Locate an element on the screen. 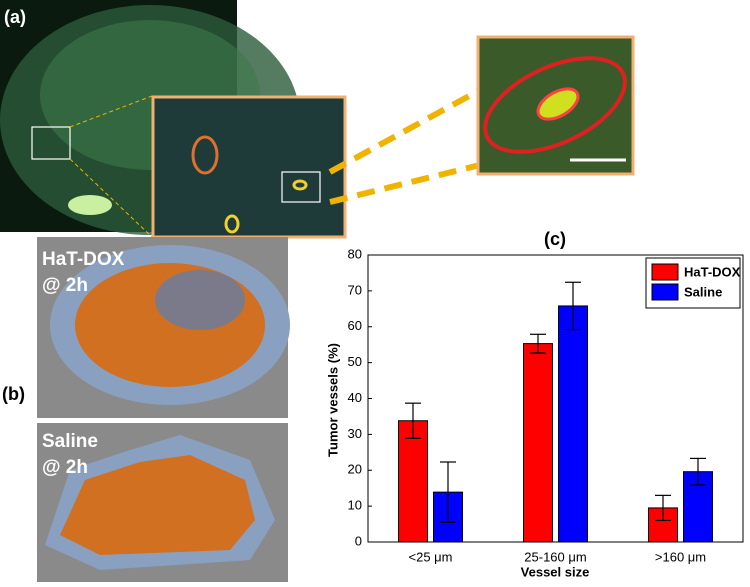  y-tick-label: 60 is located at coordinates (355, 325).